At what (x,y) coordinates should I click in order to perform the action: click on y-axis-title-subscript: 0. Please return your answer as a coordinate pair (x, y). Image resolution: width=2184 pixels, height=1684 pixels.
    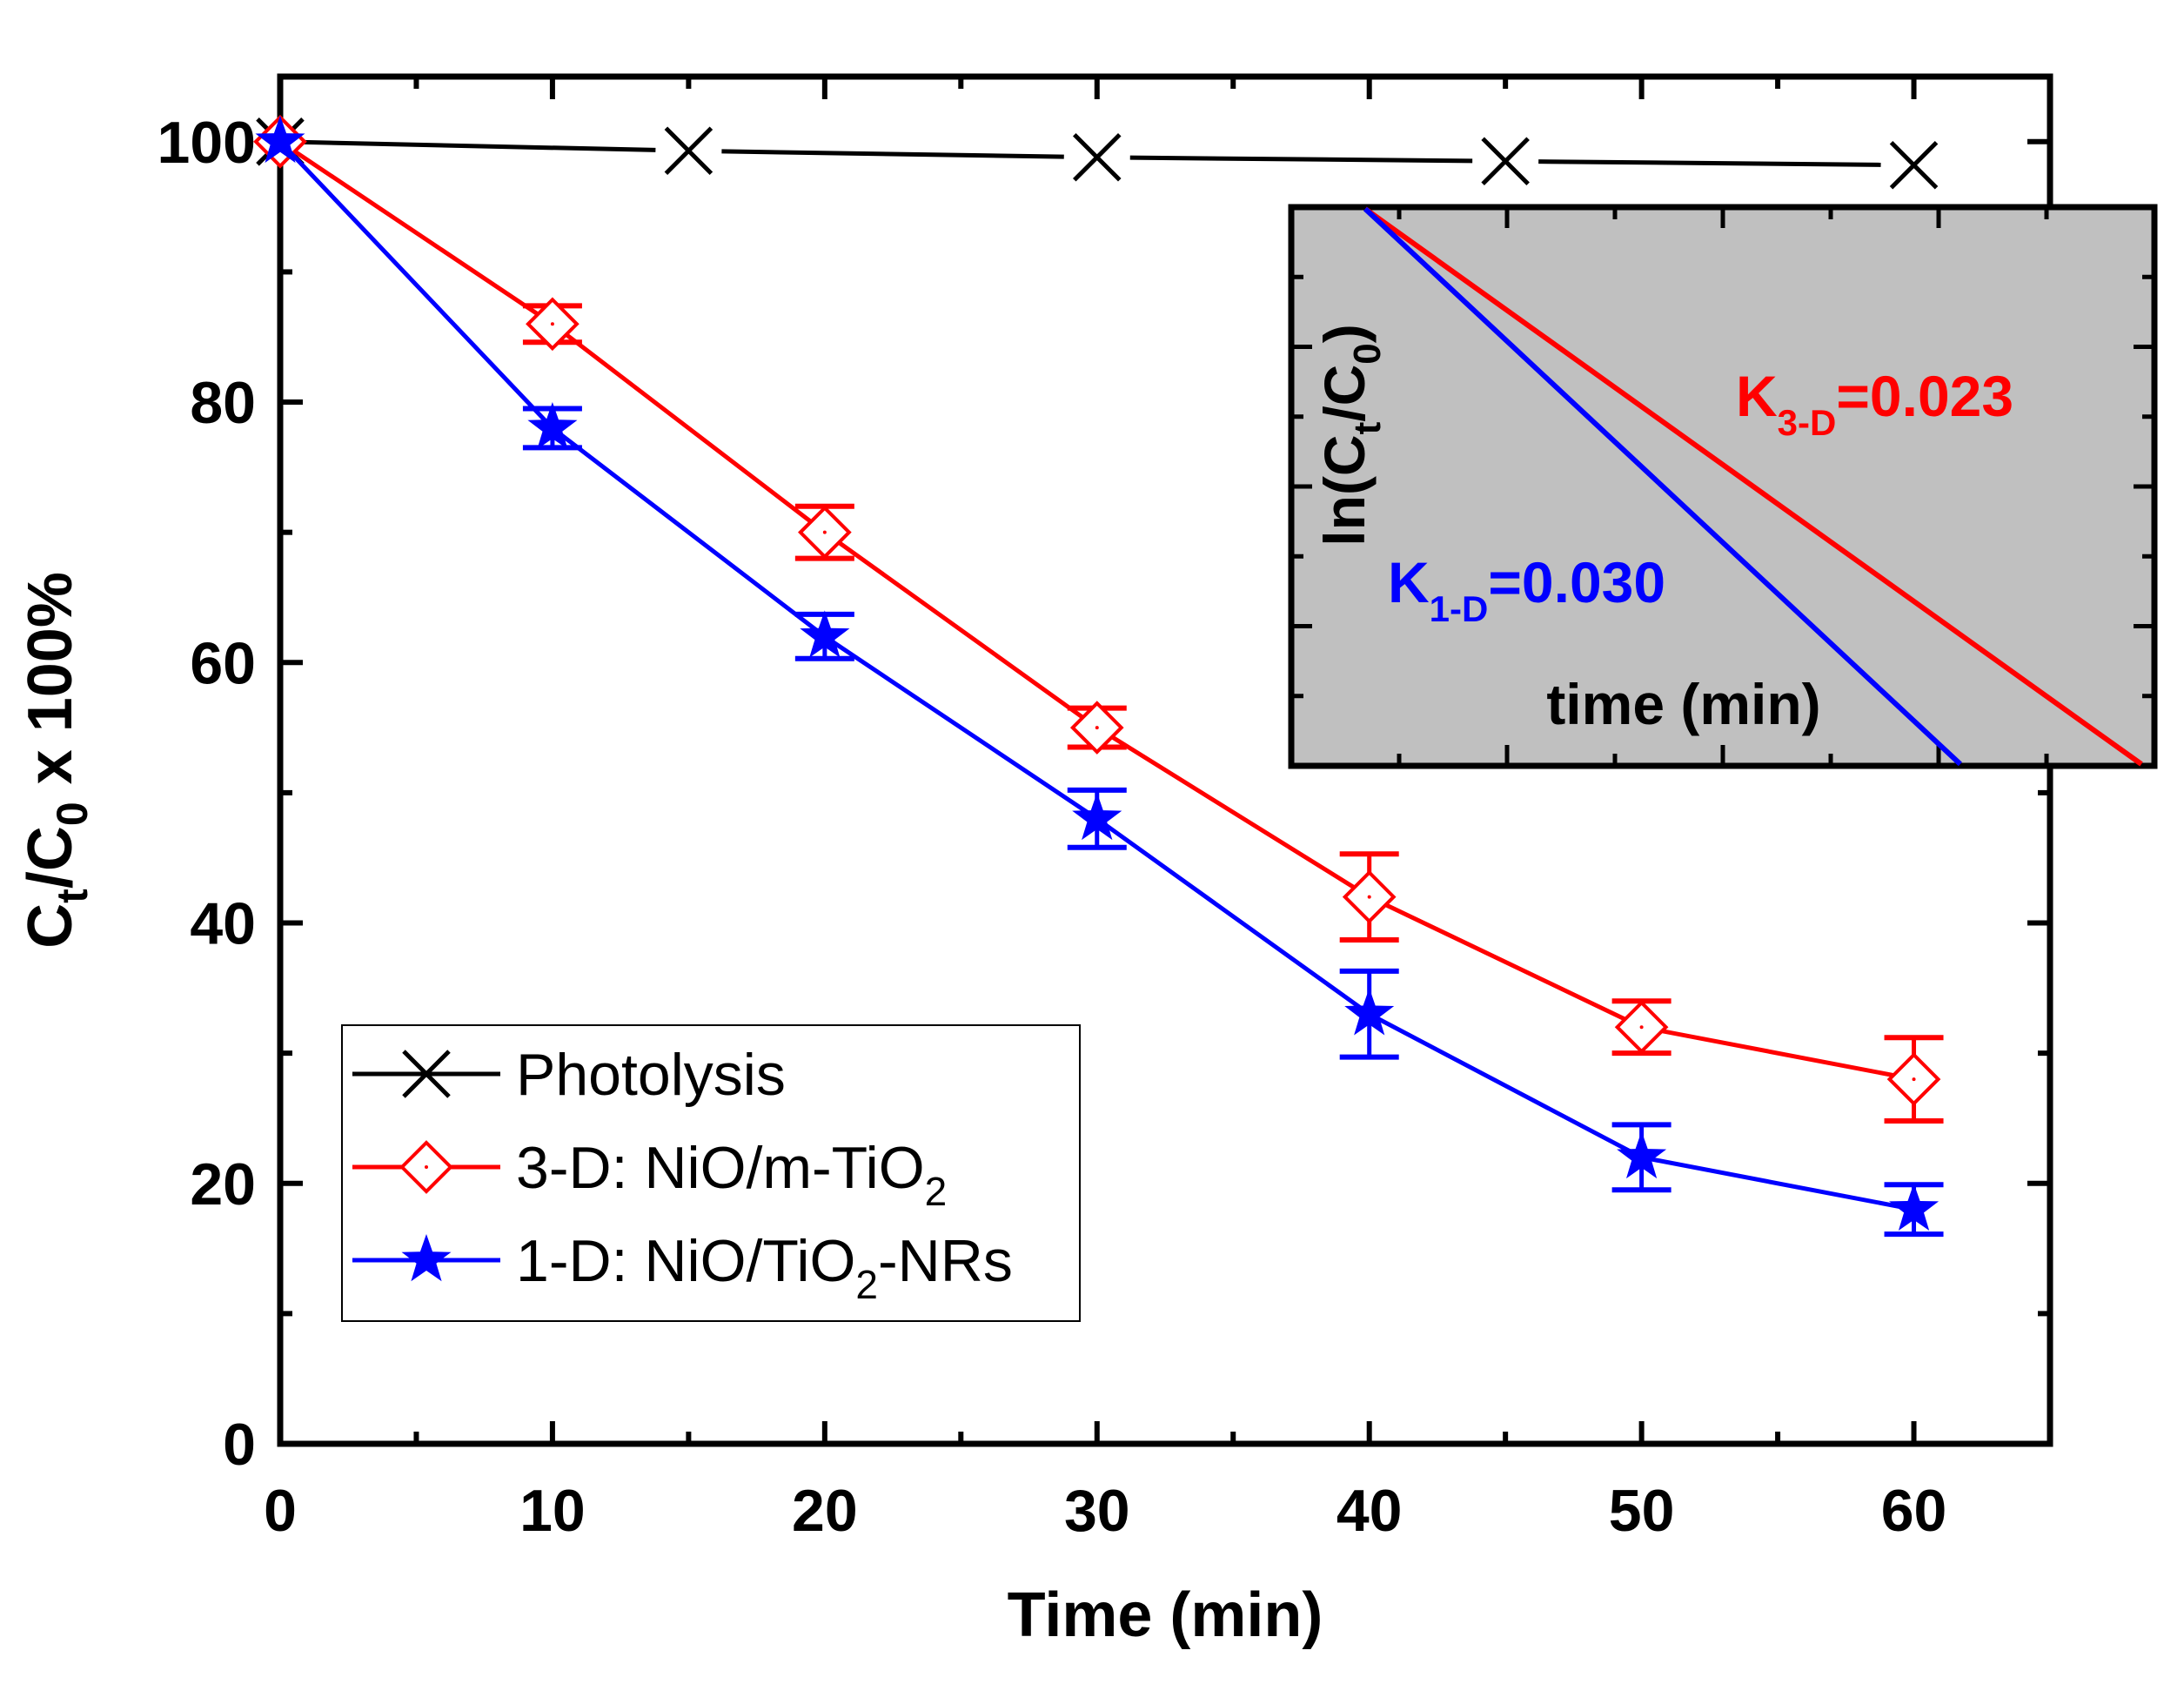
    Looking at the image, I should click on (72, 814).